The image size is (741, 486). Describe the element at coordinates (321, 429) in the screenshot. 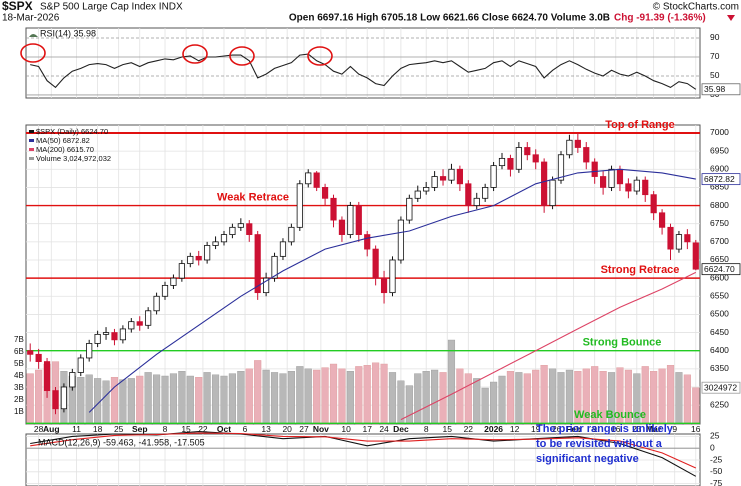

I see `x-tick-label: Nov` at that location.